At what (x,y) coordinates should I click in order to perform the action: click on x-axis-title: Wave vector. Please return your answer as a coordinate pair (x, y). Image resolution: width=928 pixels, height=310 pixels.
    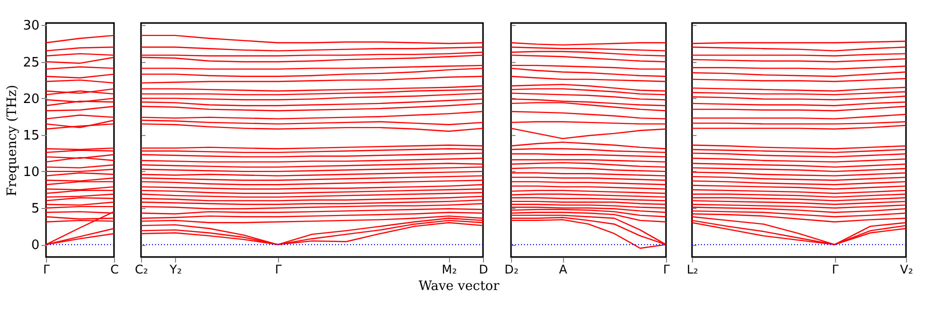
    Looking at the image, I should click on (459, 286).